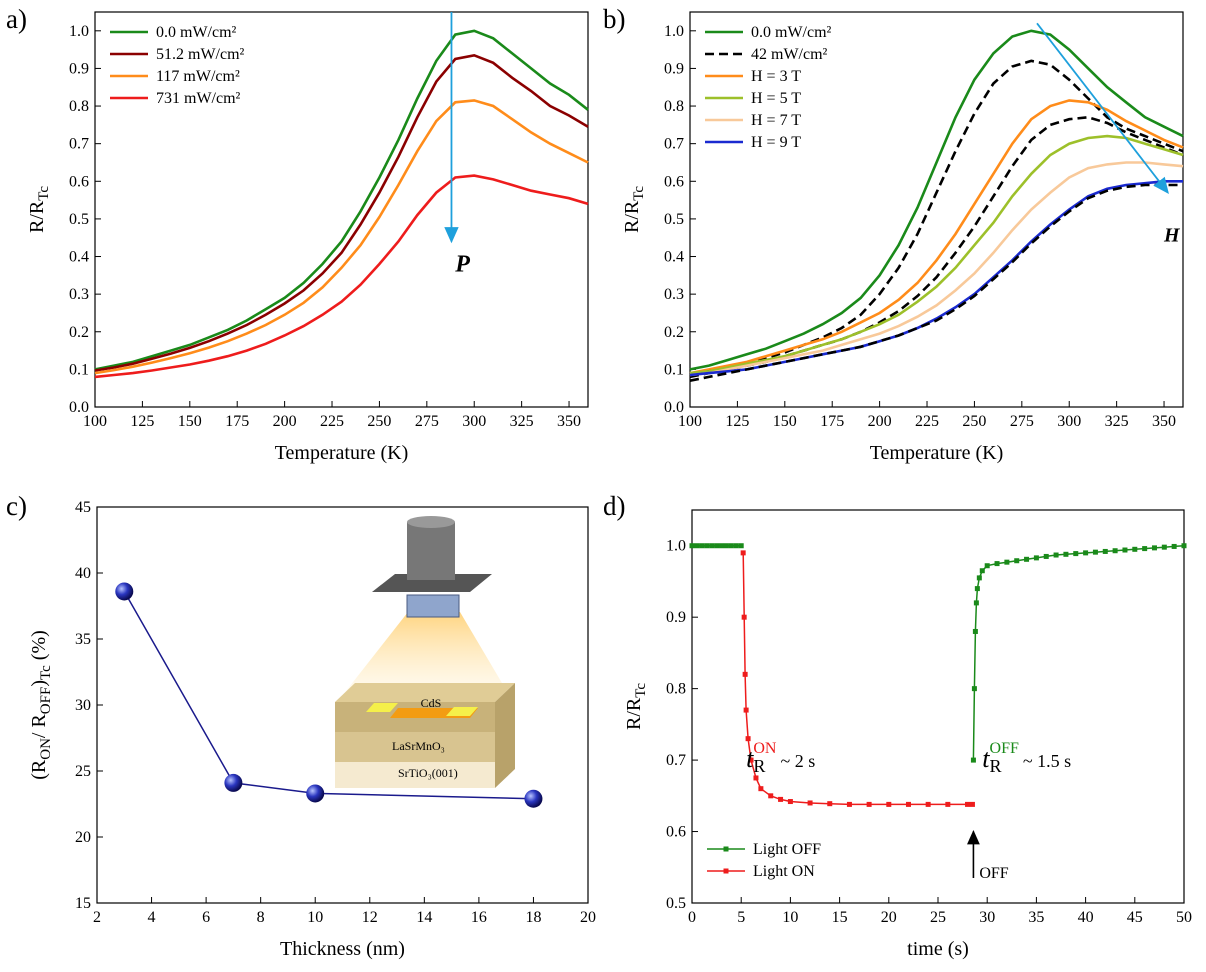 This screenshot has height=972, width=1206. I want to click on y-tick-label: 25, so click(83, 771).